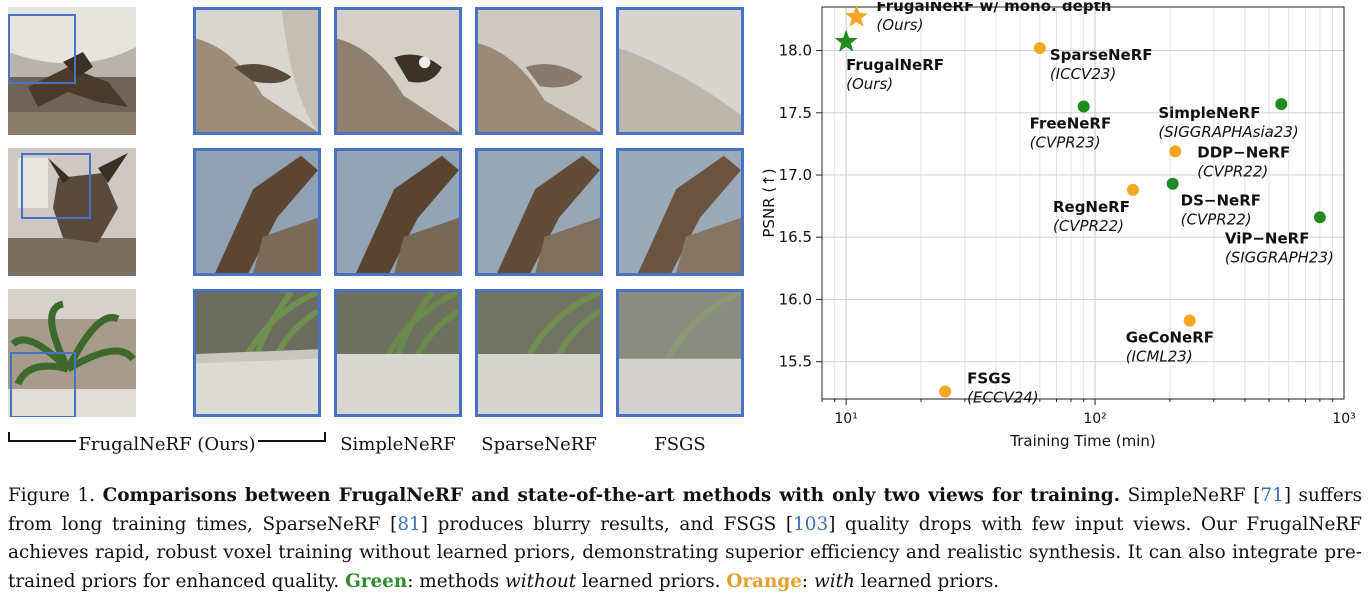  Describe the element at coordinates (1221, 201) in the screenshot. I see `point-label-method: DS−NeRF` at that location.